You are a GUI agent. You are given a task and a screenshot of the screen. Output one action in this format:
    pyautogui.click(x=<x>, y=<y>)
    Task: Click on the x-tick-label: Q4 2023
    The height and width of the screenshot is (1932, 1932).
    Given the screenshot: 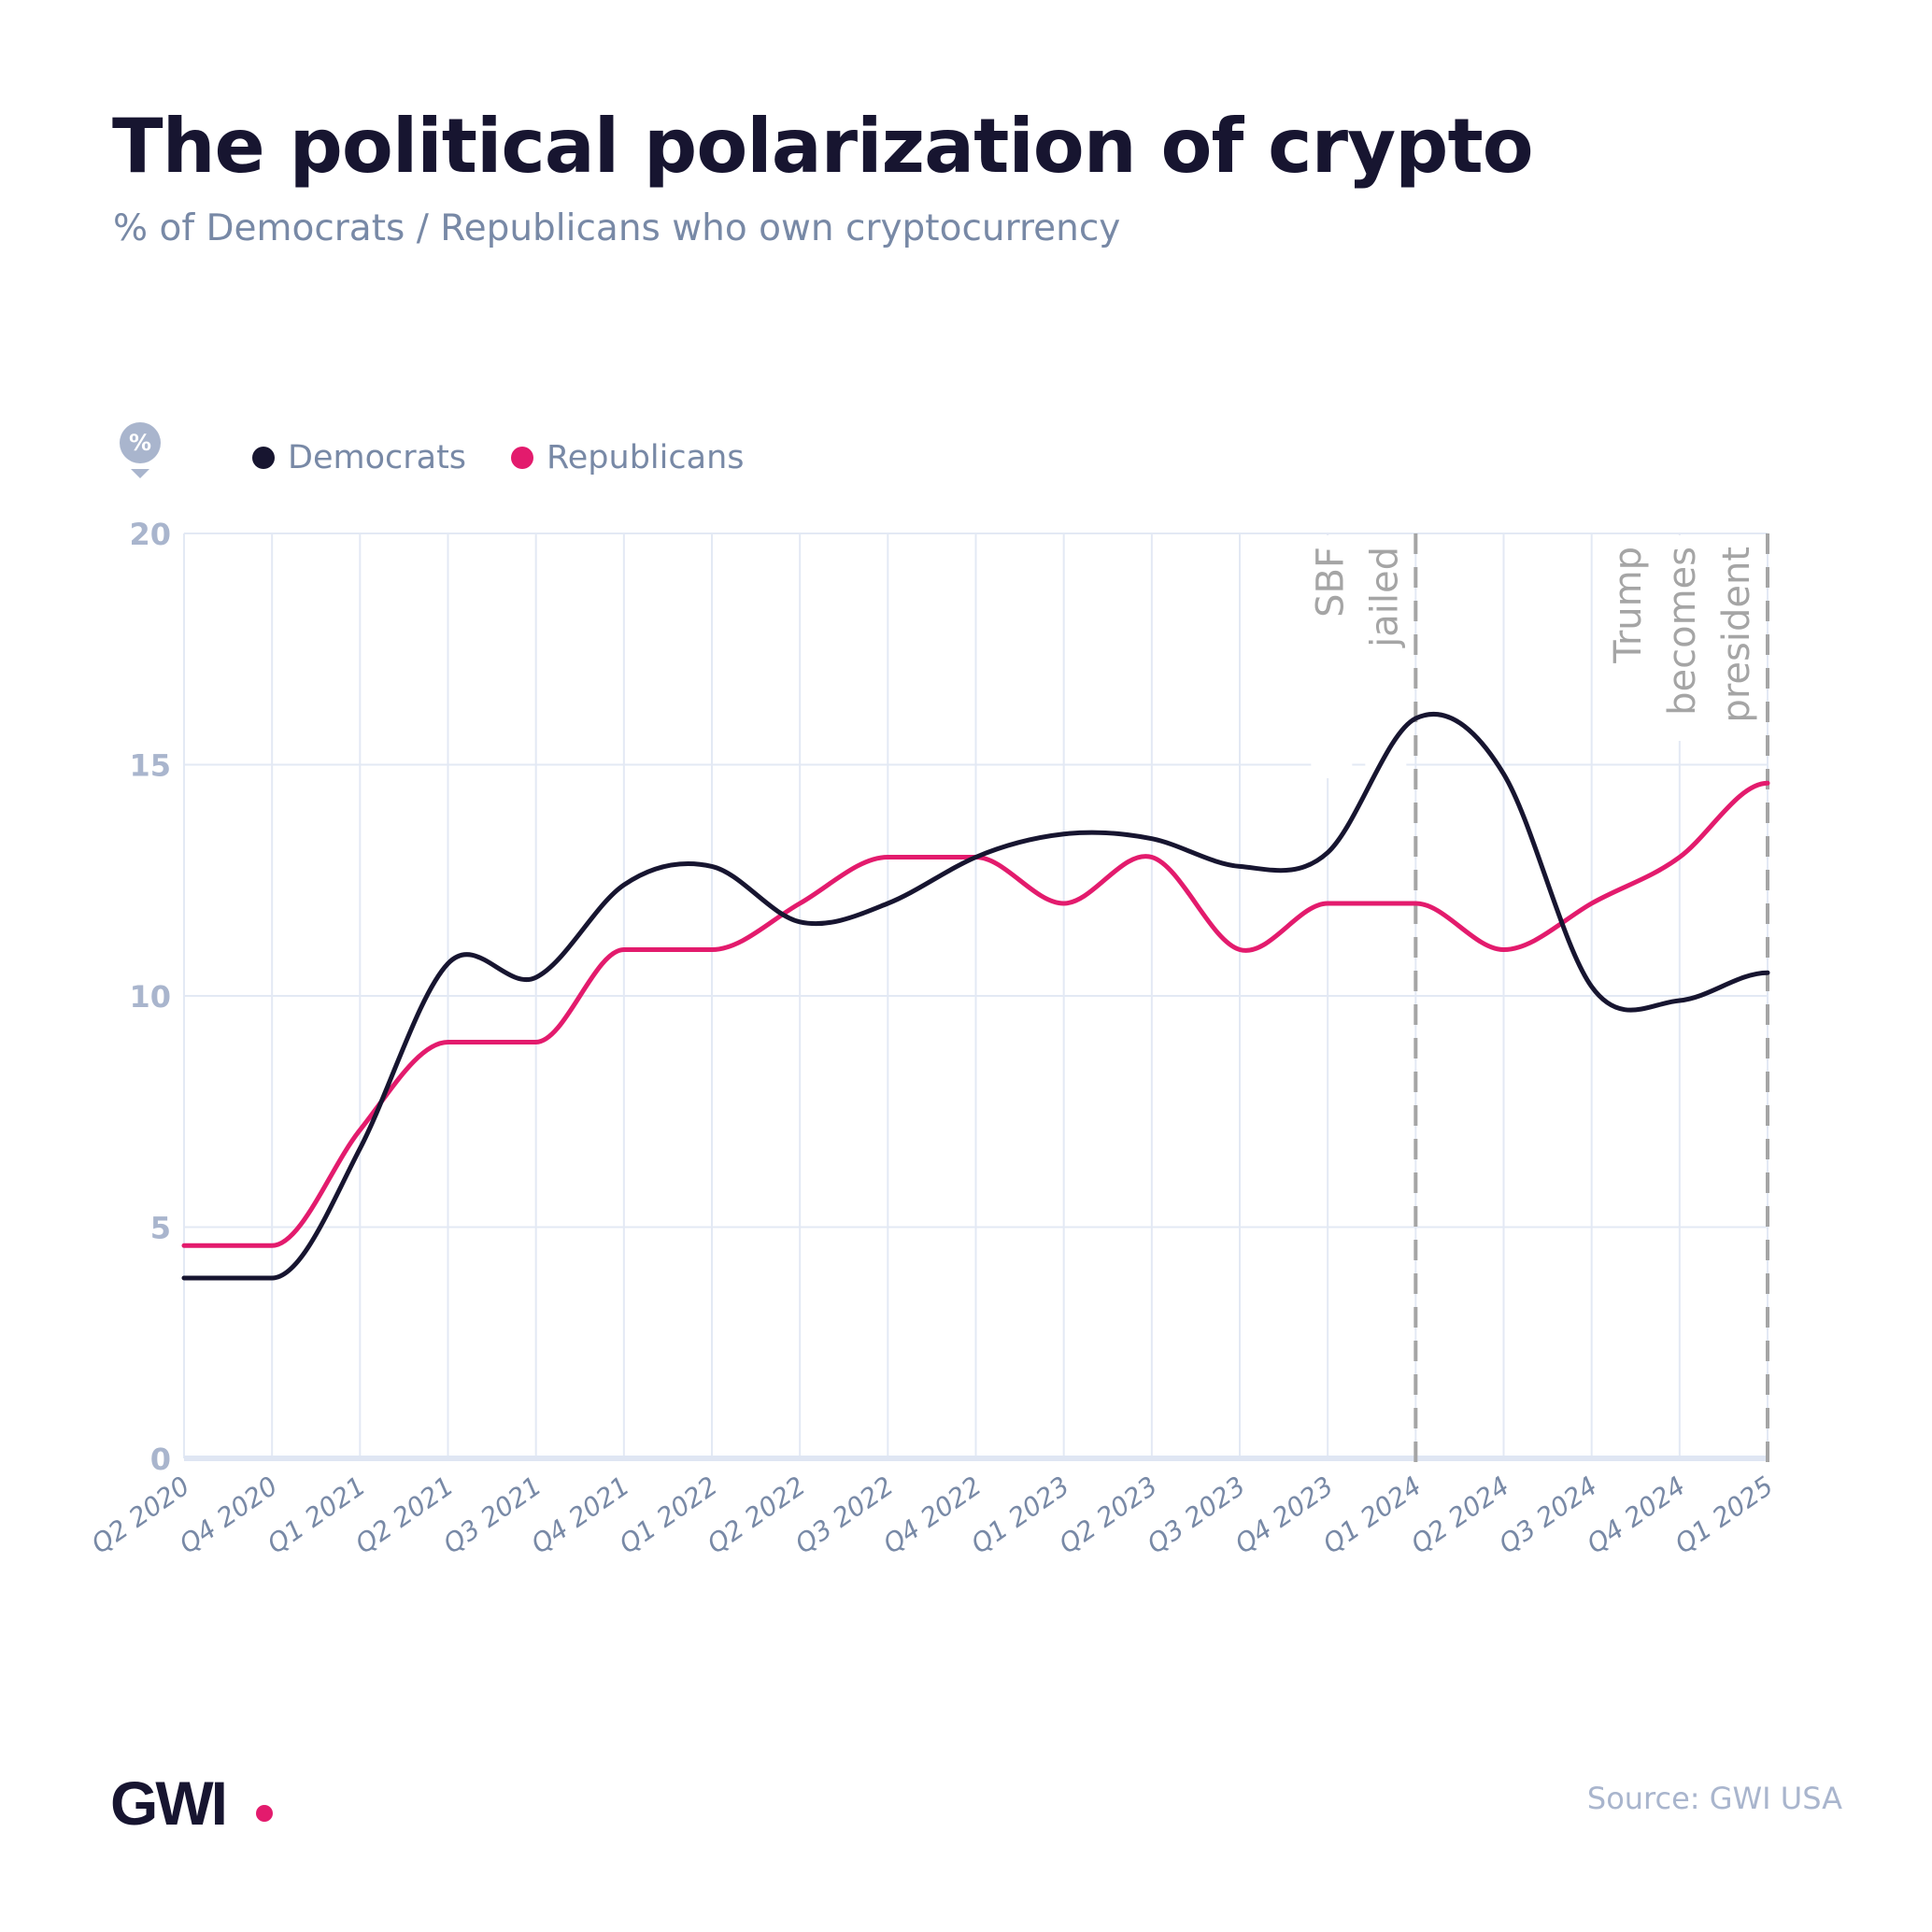 What is the action you would take?
    pyautogui.click(x=1284, y=1515)
    